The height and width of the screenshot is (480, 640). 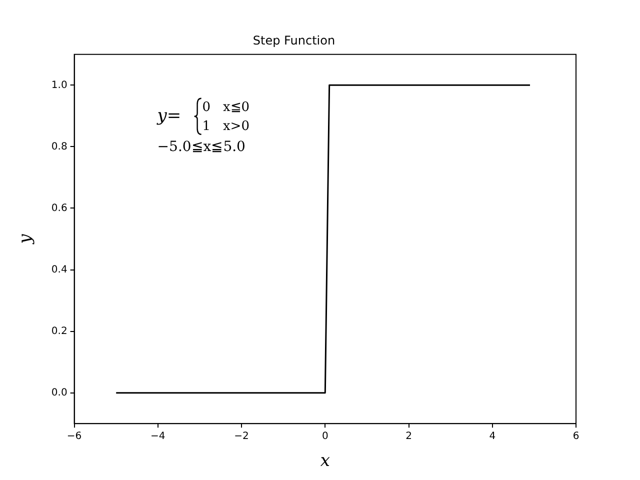 What do you see at coordinates (226, 107) in the screenshot?
I see `annotation: 0 x≦0` at bounding box center [226, 107].